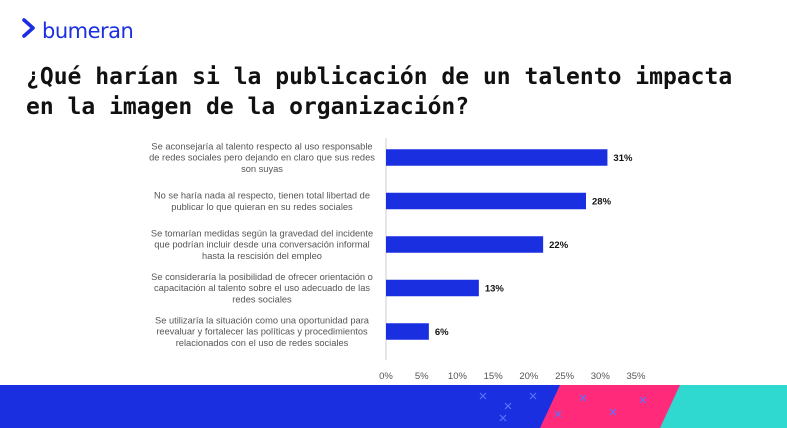  I want to click on x-tick-label: 20%, so click(529, 376).